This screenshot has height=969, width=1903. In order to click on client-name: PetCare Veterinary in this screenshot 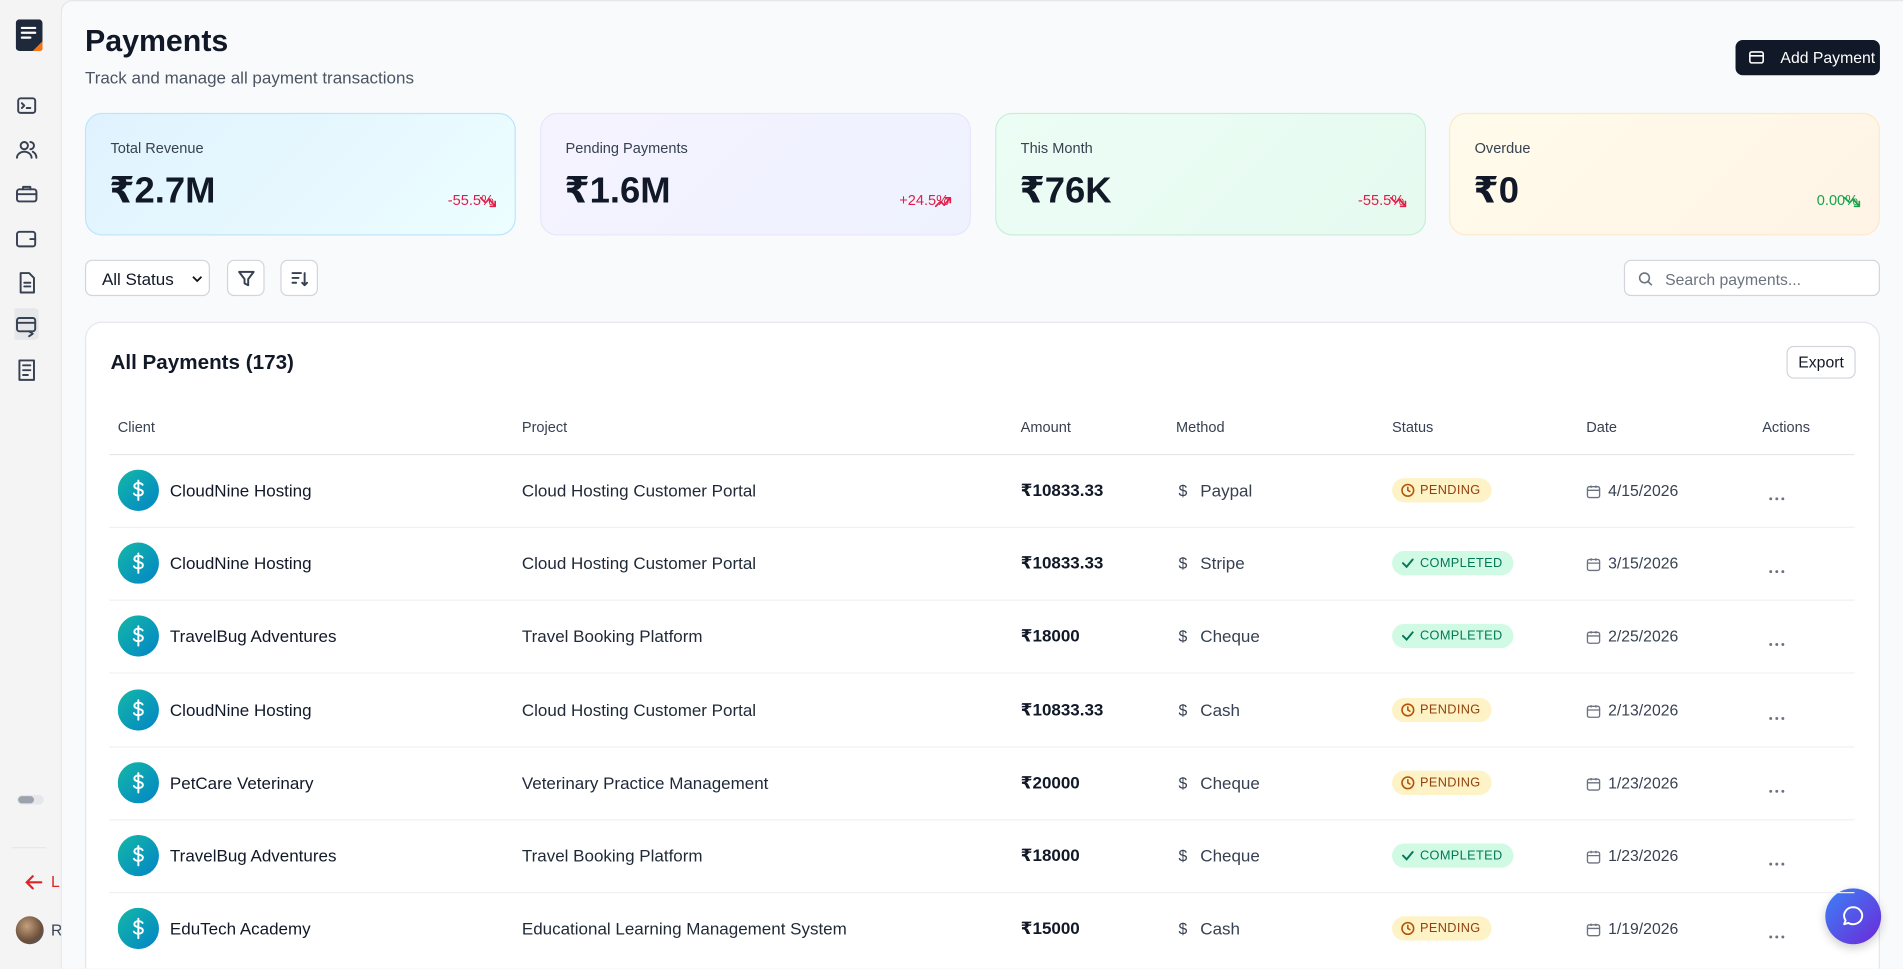, I will do `click(241, 782)`.